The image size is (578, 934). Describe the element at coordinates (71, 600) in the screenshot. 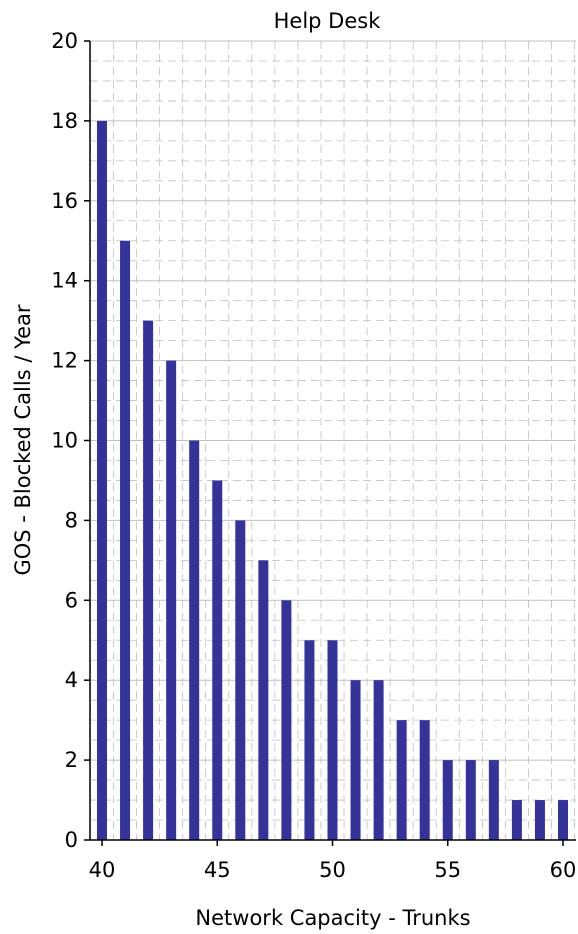

I see `y-tick-label: 6` at that location.